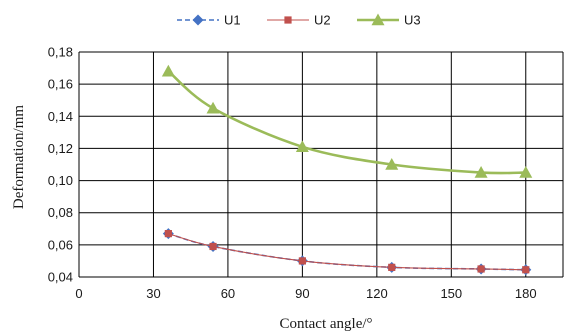 The image size is (576, 334). What do you see at coordinates (78, 293) in the screenshot?
I see `x-tick-label: 0` at bounding box center [78, 293].